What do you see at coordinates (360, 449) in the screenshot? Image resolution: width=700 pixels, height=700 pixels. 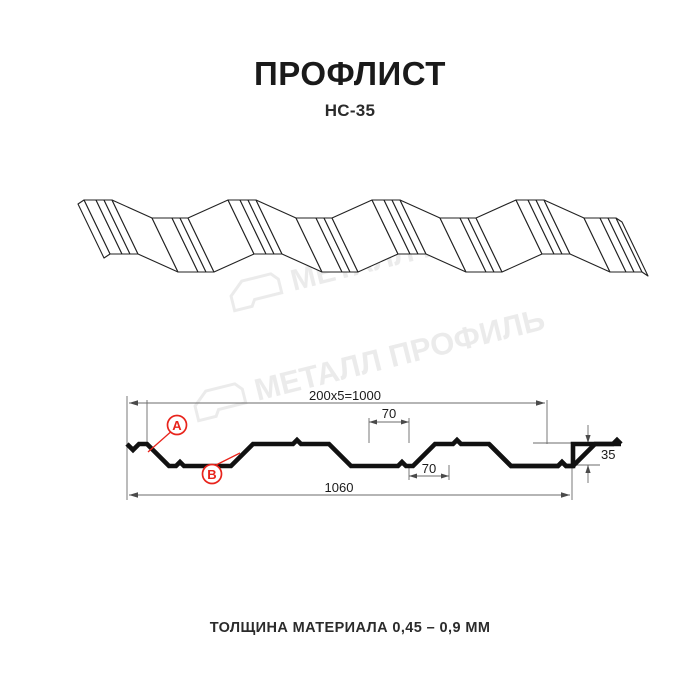 I see `dimension-arrowheads` at bounding box center [360, 449].